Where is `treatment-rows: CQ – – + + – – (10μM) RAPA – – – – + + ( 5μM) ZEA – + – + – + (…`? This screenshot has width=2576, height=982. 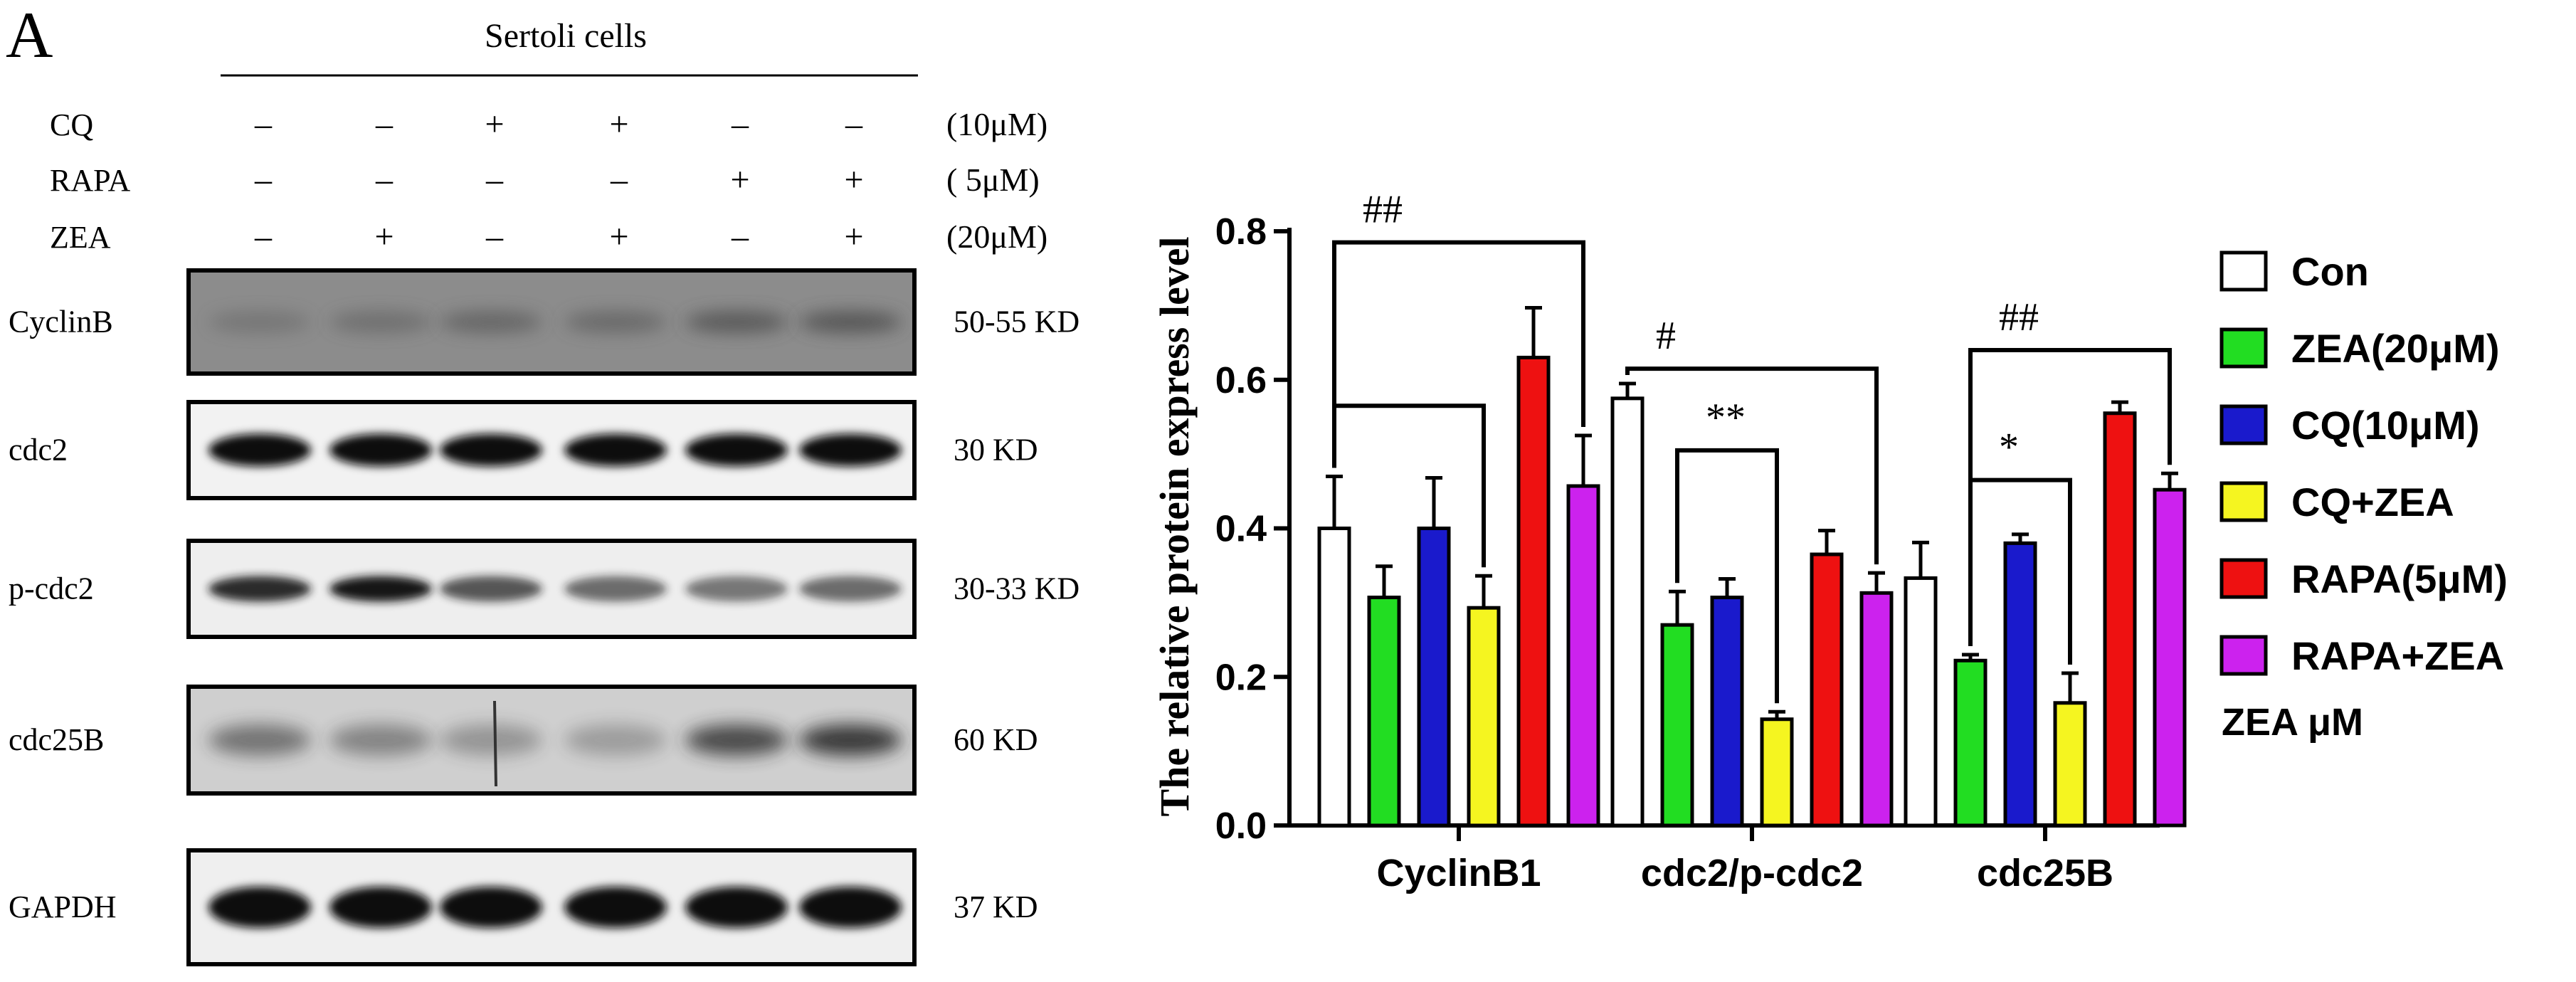
treatment-rows: CQ – – + + – – (10μM) RAPA – – – – + + ( 5μM) ZEA – + – + – + (… is located at coordinates (548, 180).